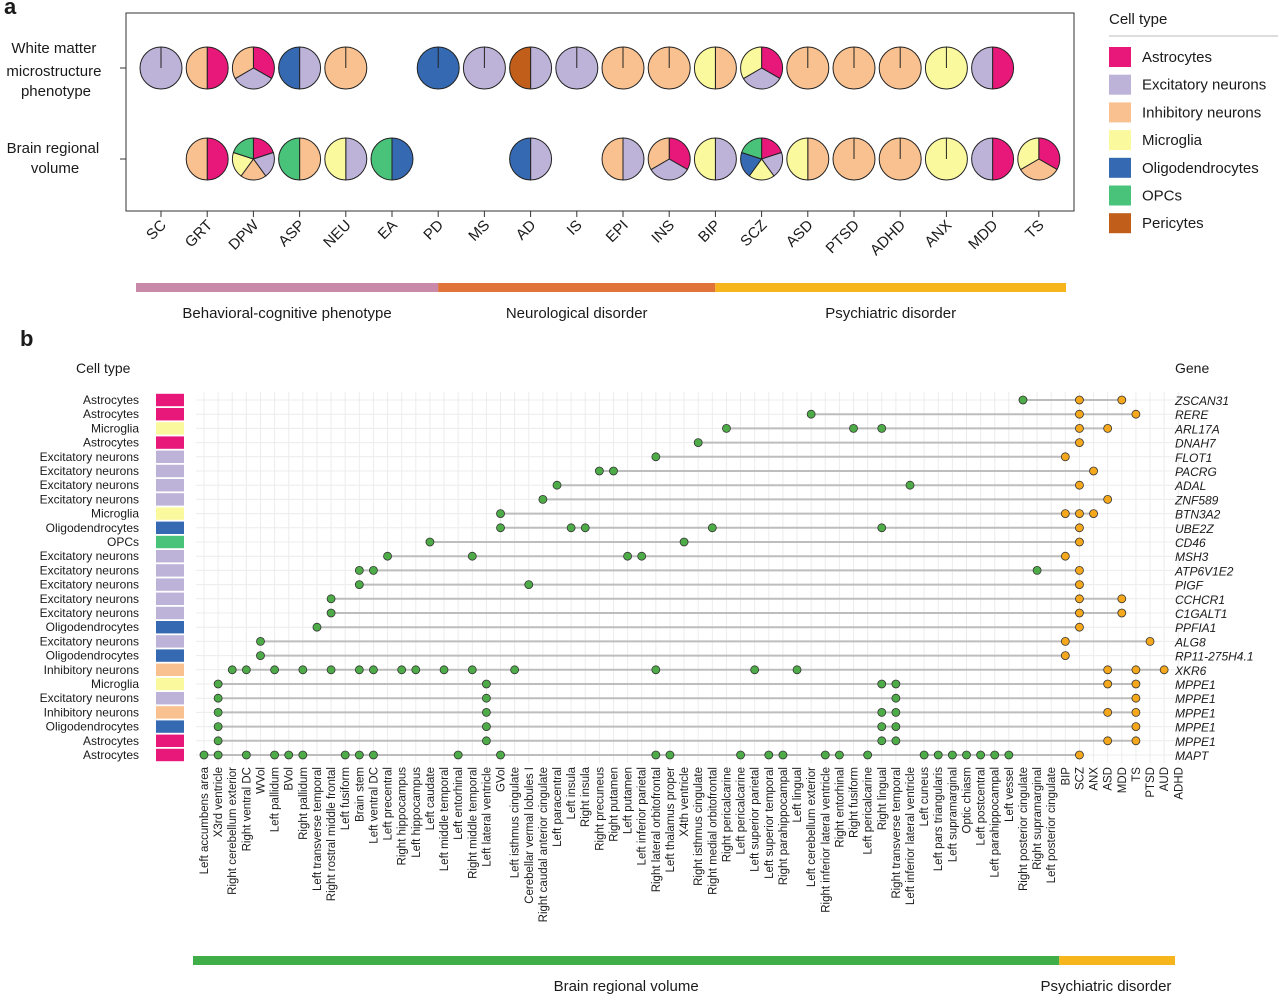 Image resolution: width=1280 pixels, height=998 pixels. Describe the element at coordinates (479, 231) in the screenshot. I see `category-label: MS` at that location.